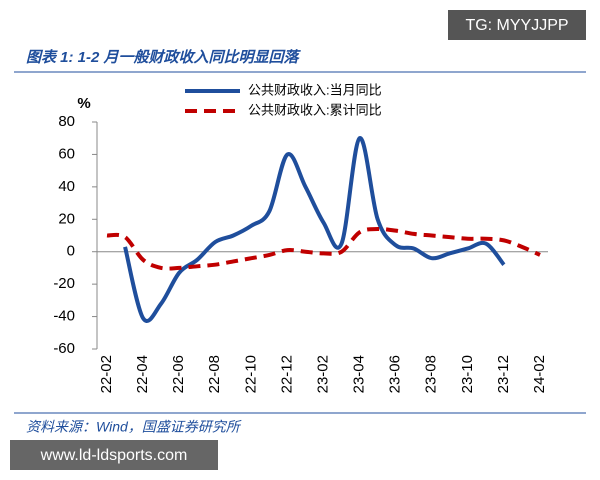 This screenshot has height=480, width=600. Describe the element at coordinates (64, 348) in the screenshot. I see `y-tick-label: -60` at that location.